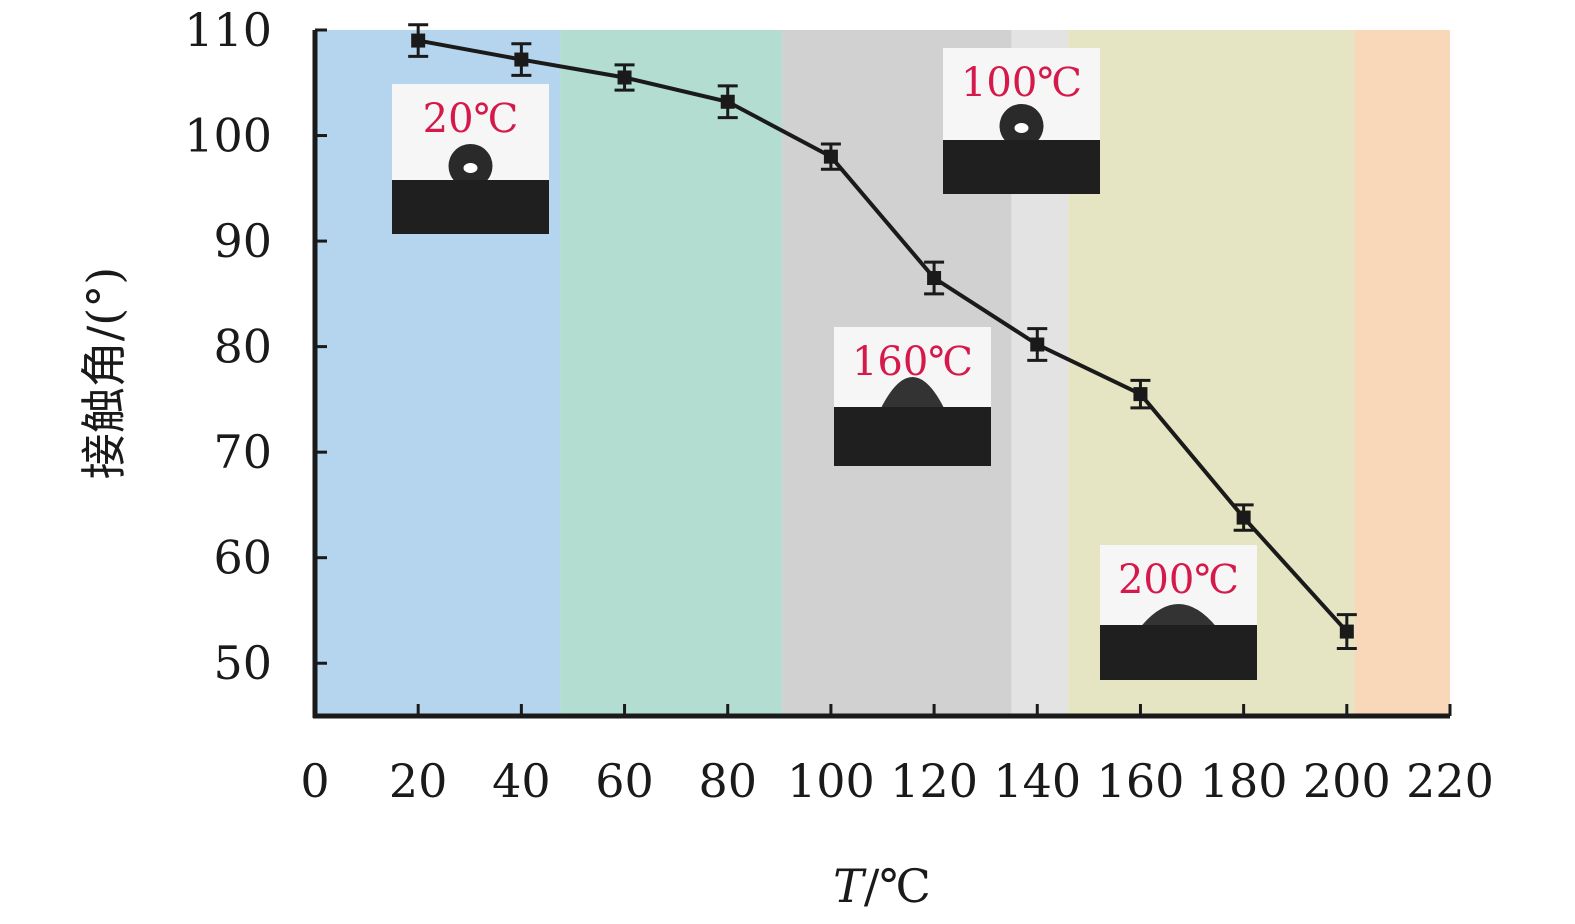 This screenshot has height=924, width=1575. I want to click on inset-label: 160℃, so click(912, 362).